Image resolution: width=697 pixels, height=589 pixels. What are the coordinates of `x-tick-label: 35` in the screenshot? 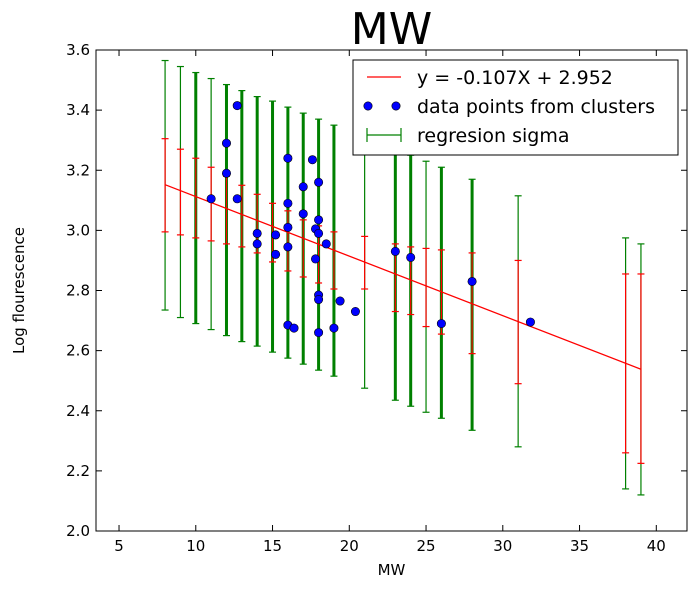 It's located at (579, 546).